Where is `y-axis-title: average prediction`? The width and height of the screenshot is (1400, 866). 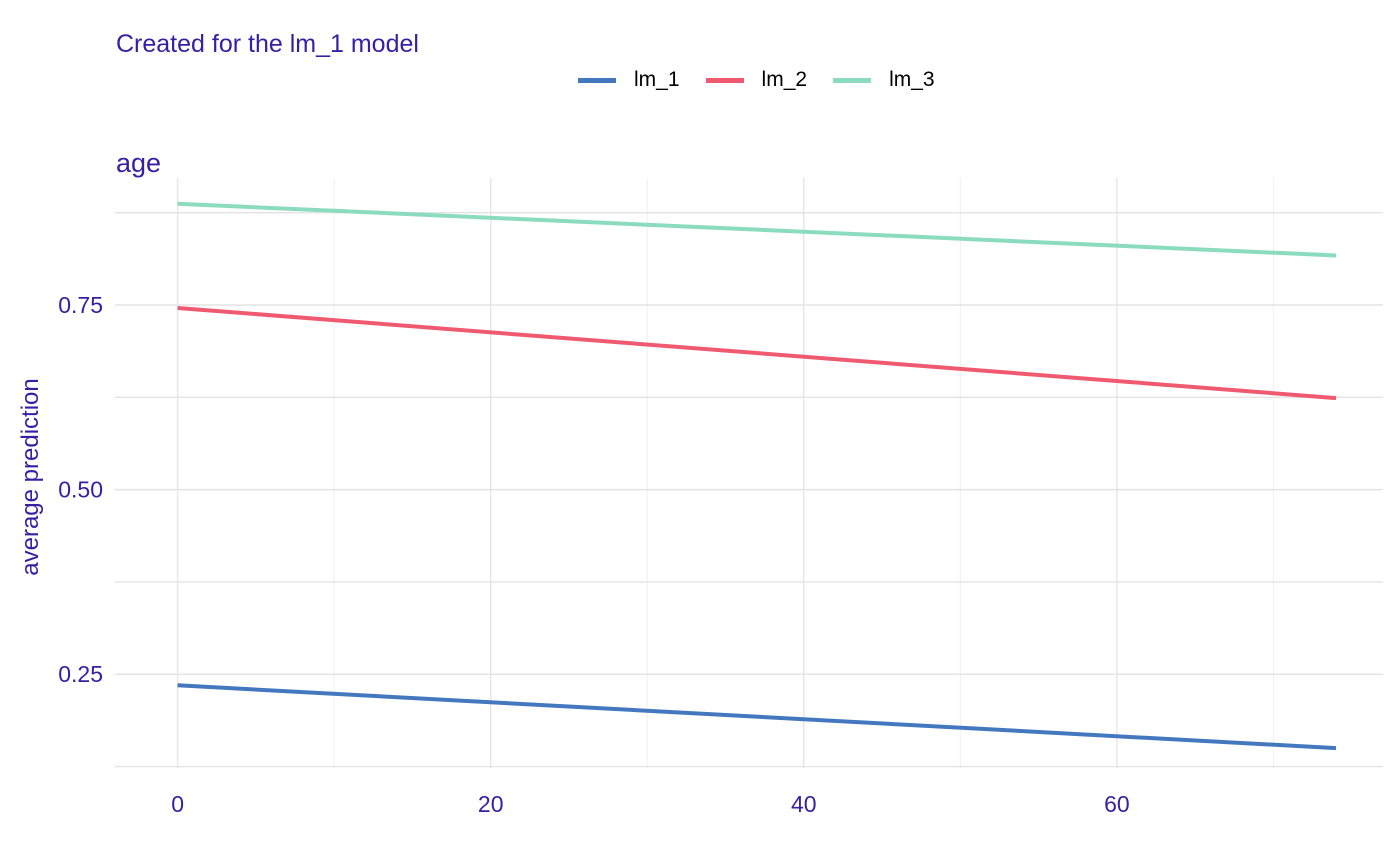 y-axis-title: average prediction is located at coordinates (30, 476).